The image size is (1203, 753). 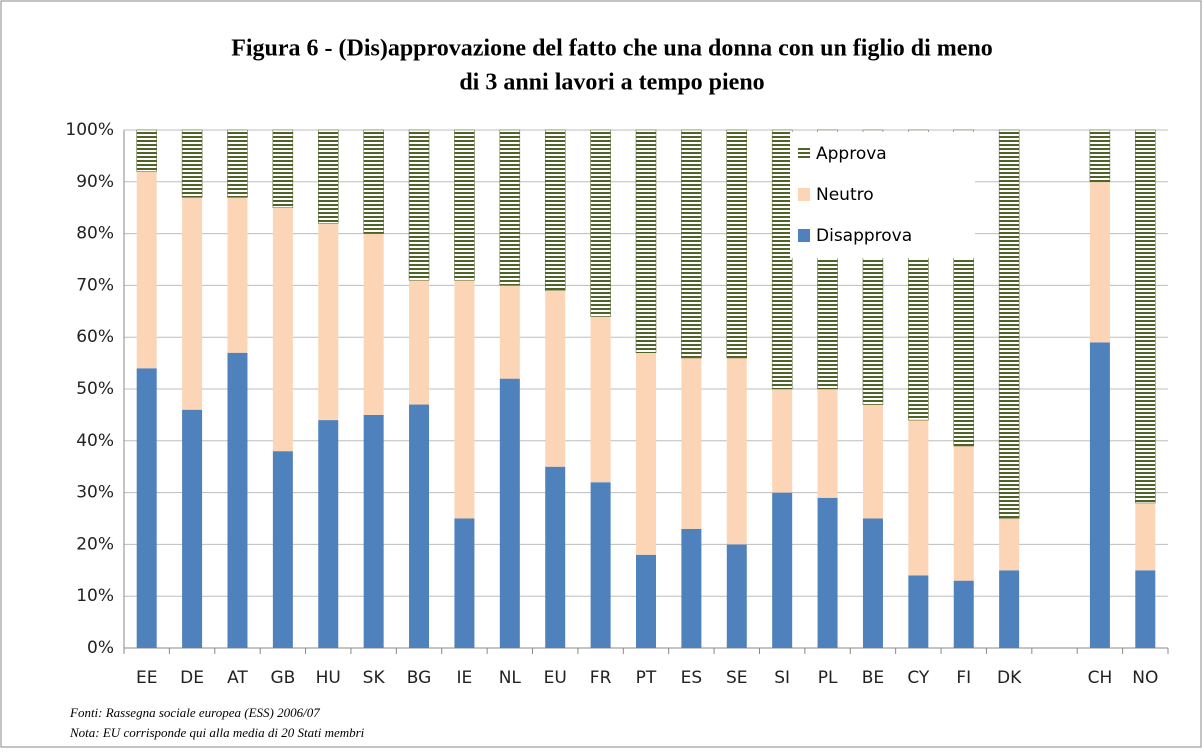 I want to click on y-tick-label: 80%, so click(x=95, y=234).